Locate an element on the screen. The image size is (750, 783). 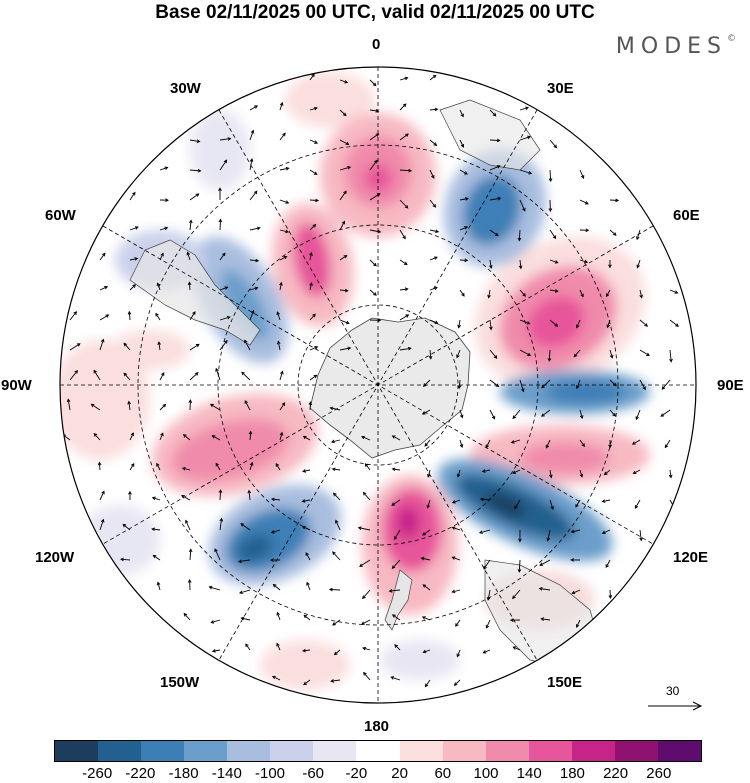
colorbar-tick-label: -180 is located at coordinates (183, 773).